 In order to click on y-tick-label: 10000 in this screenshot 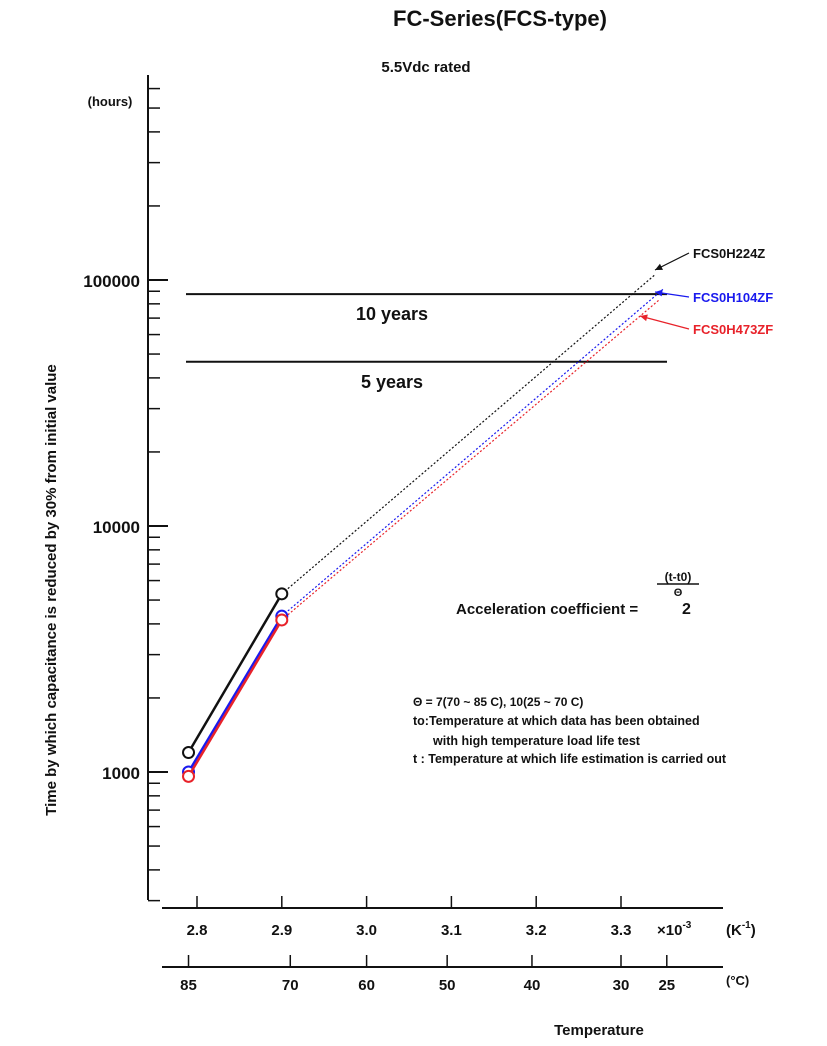, I will do `click(116, 527)`.